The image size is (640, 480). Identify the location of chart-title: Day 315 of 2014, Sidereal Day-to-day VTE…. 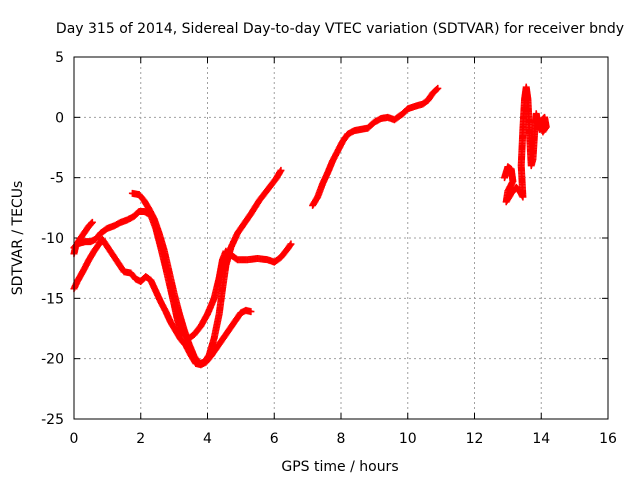
(340, 29).